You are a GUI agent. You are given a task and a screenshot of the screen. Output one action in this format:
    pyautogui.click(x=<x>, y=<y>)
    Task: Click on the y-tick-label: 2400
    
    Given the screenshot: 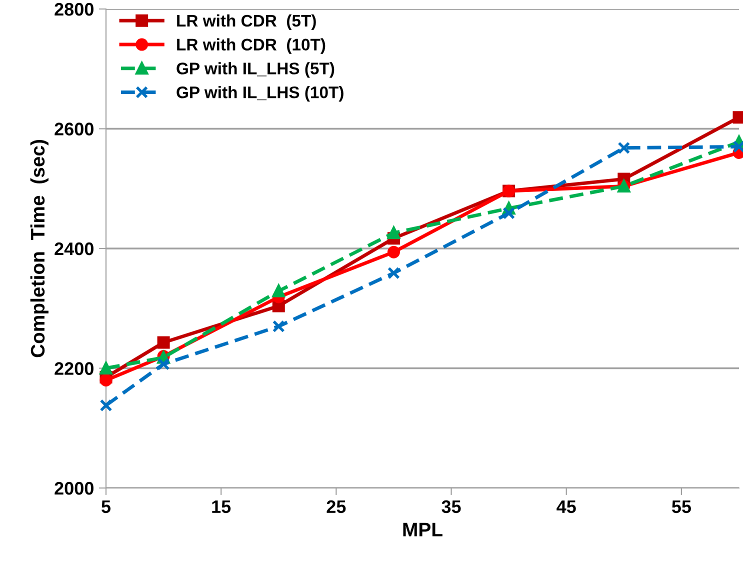 What is the action you would take?
    pyautogui.click(x=74, y=249)
    